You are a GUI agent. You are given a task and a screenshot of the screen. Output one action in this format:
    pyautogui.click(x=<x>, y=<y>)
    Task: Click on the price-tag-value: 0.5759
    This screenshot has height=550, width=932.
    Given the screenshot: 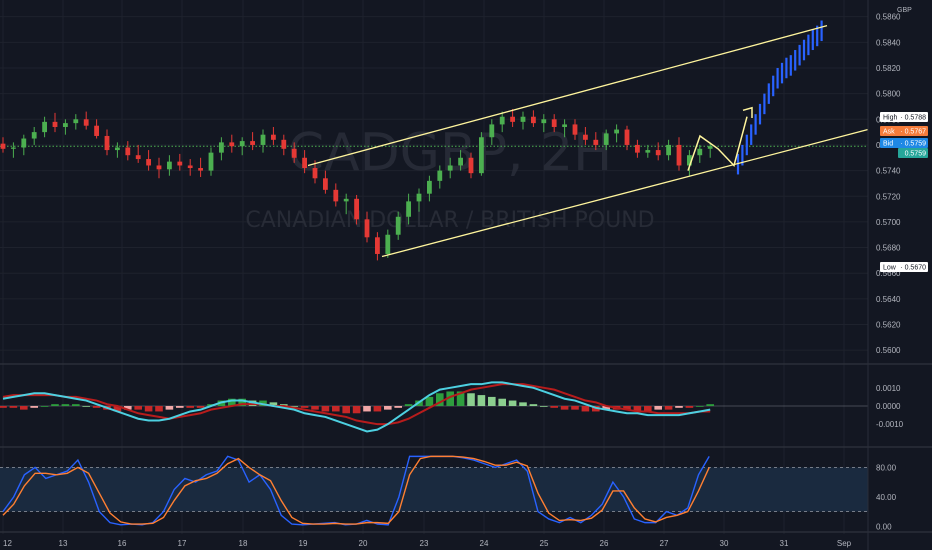 What is the action you would take?
    pyautogui.click(x=916, y=154)
    